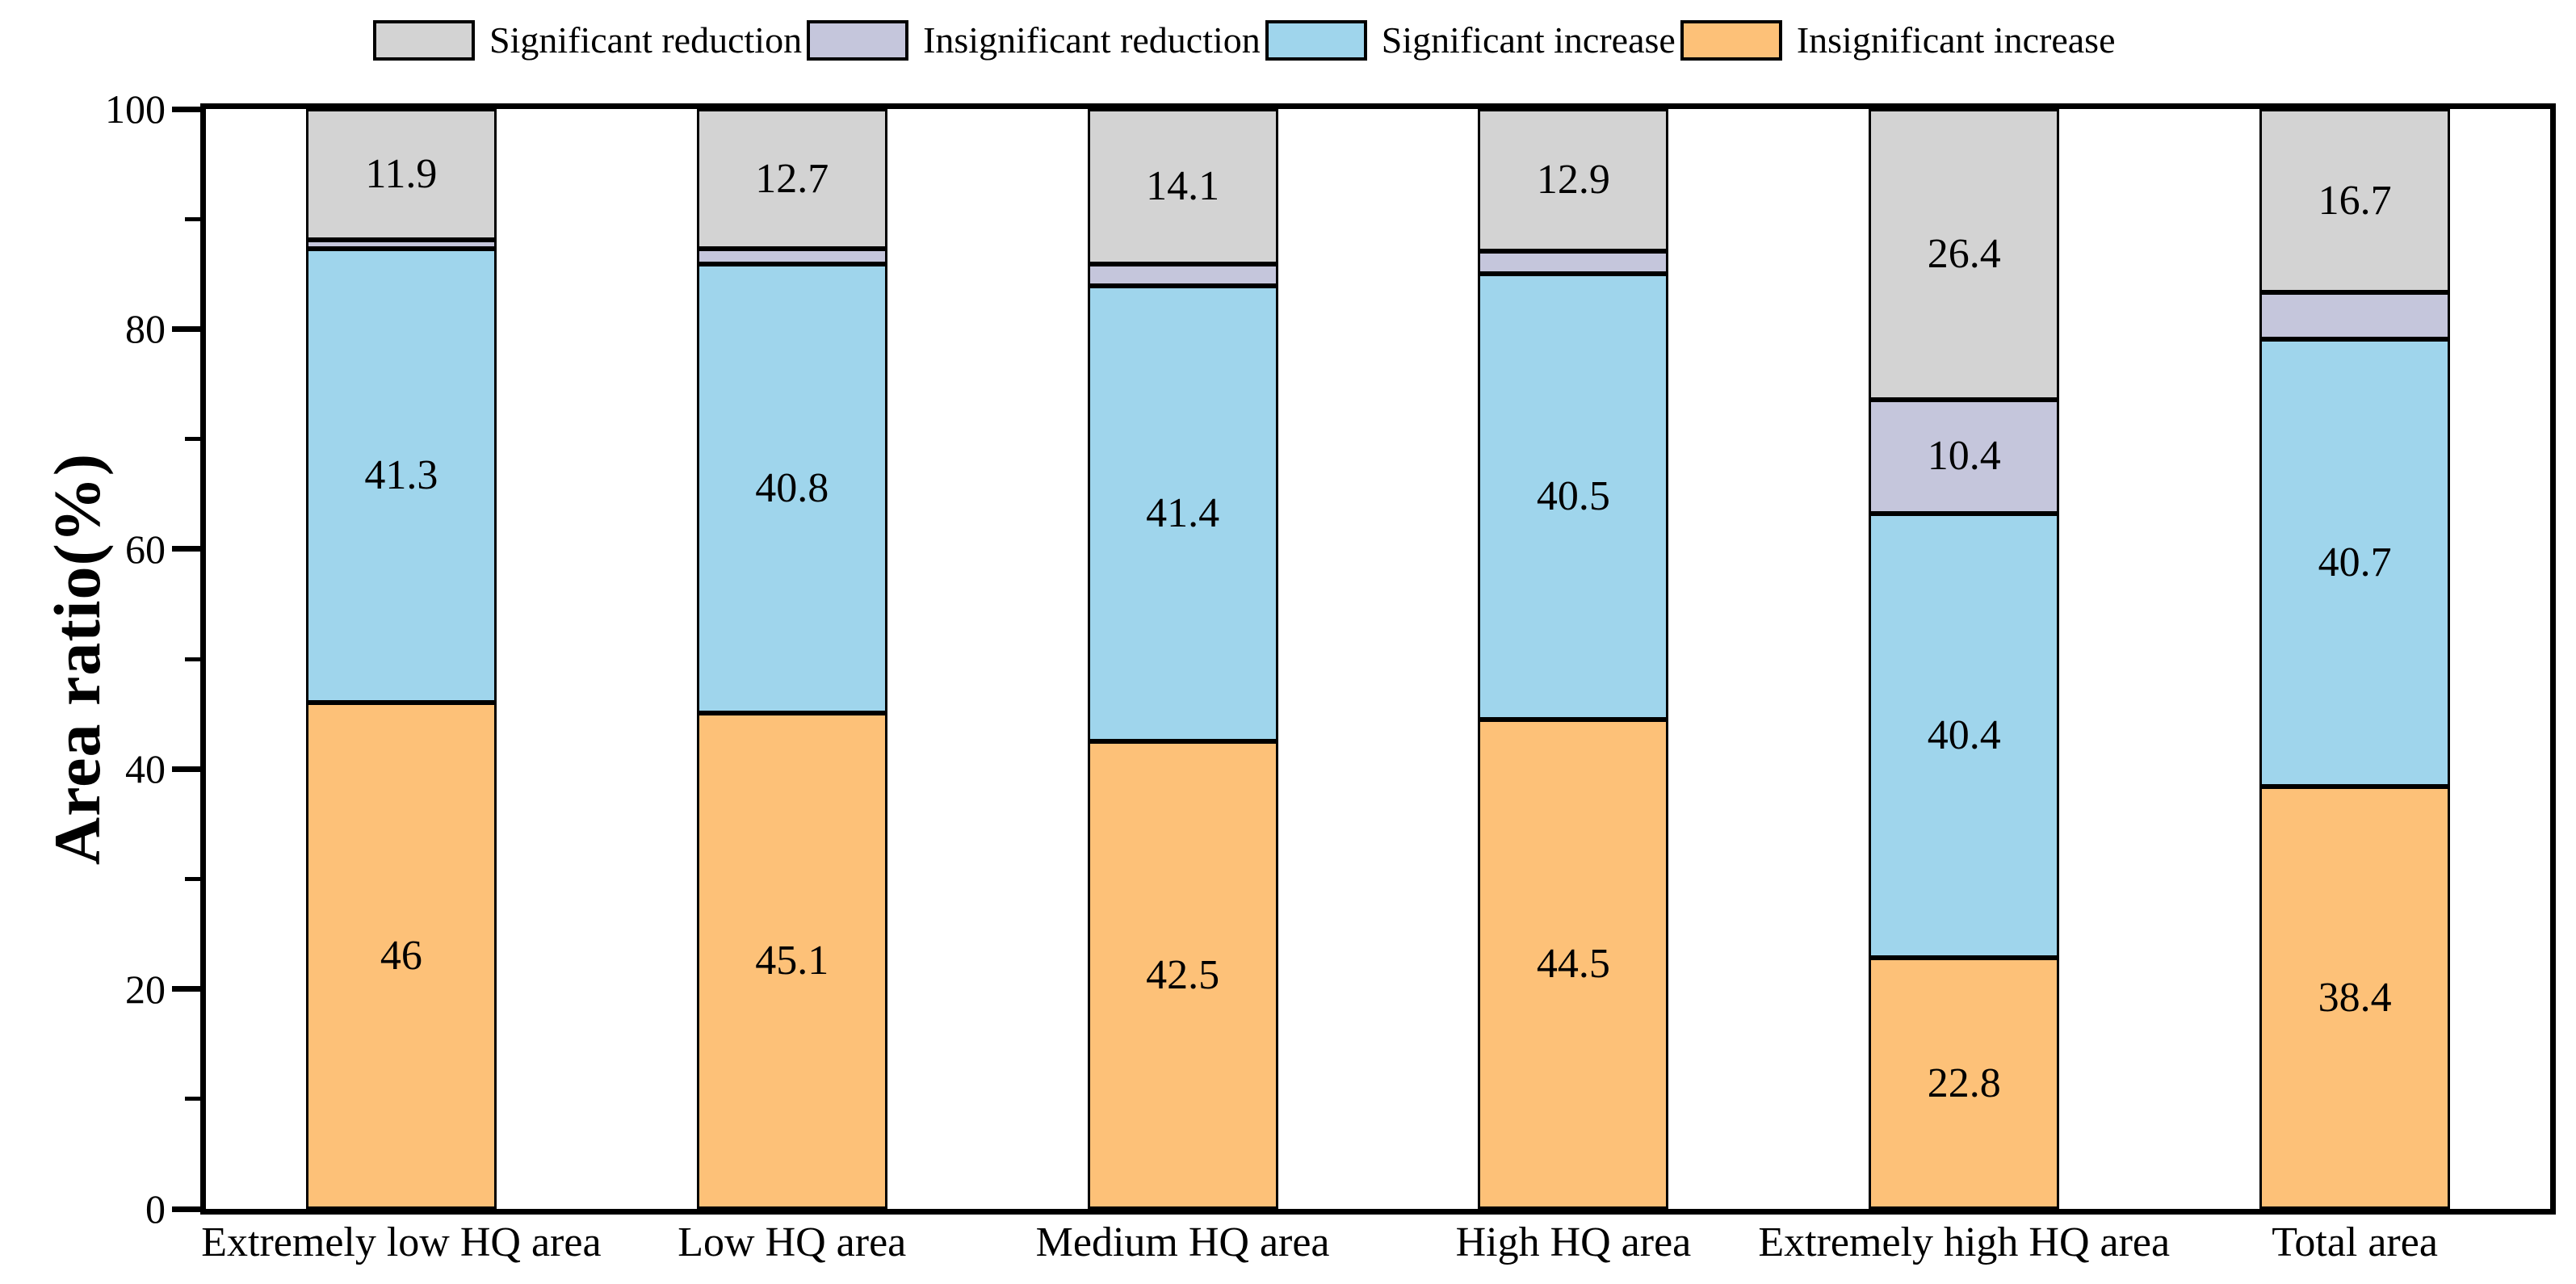  I want to click on bar-segment: 38.4, so click(2355, 998).